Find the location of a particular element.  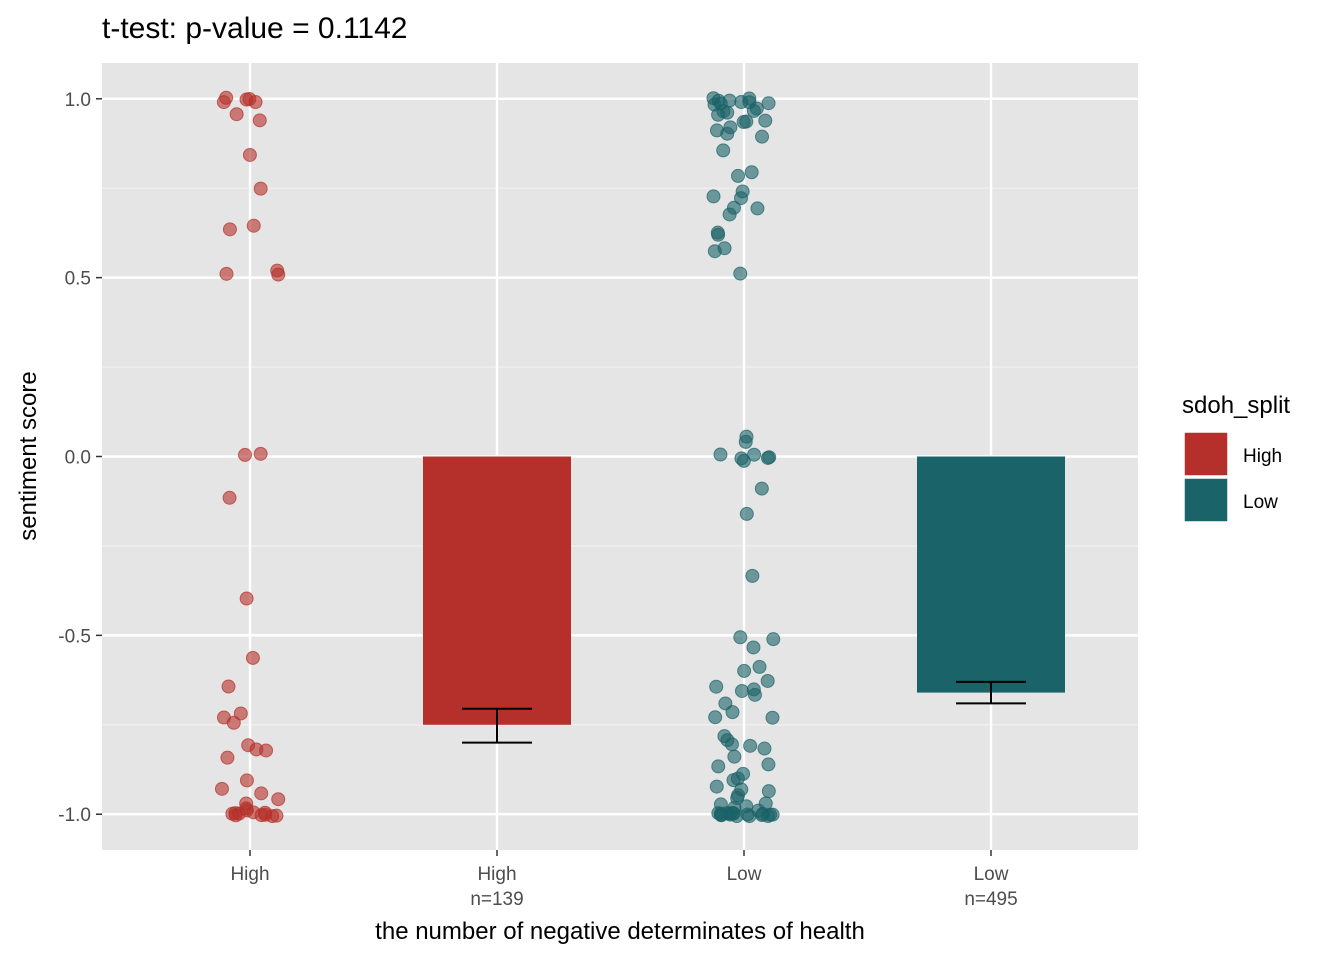

y-tick-label: -0.5 is located at coordinates (74, 636).